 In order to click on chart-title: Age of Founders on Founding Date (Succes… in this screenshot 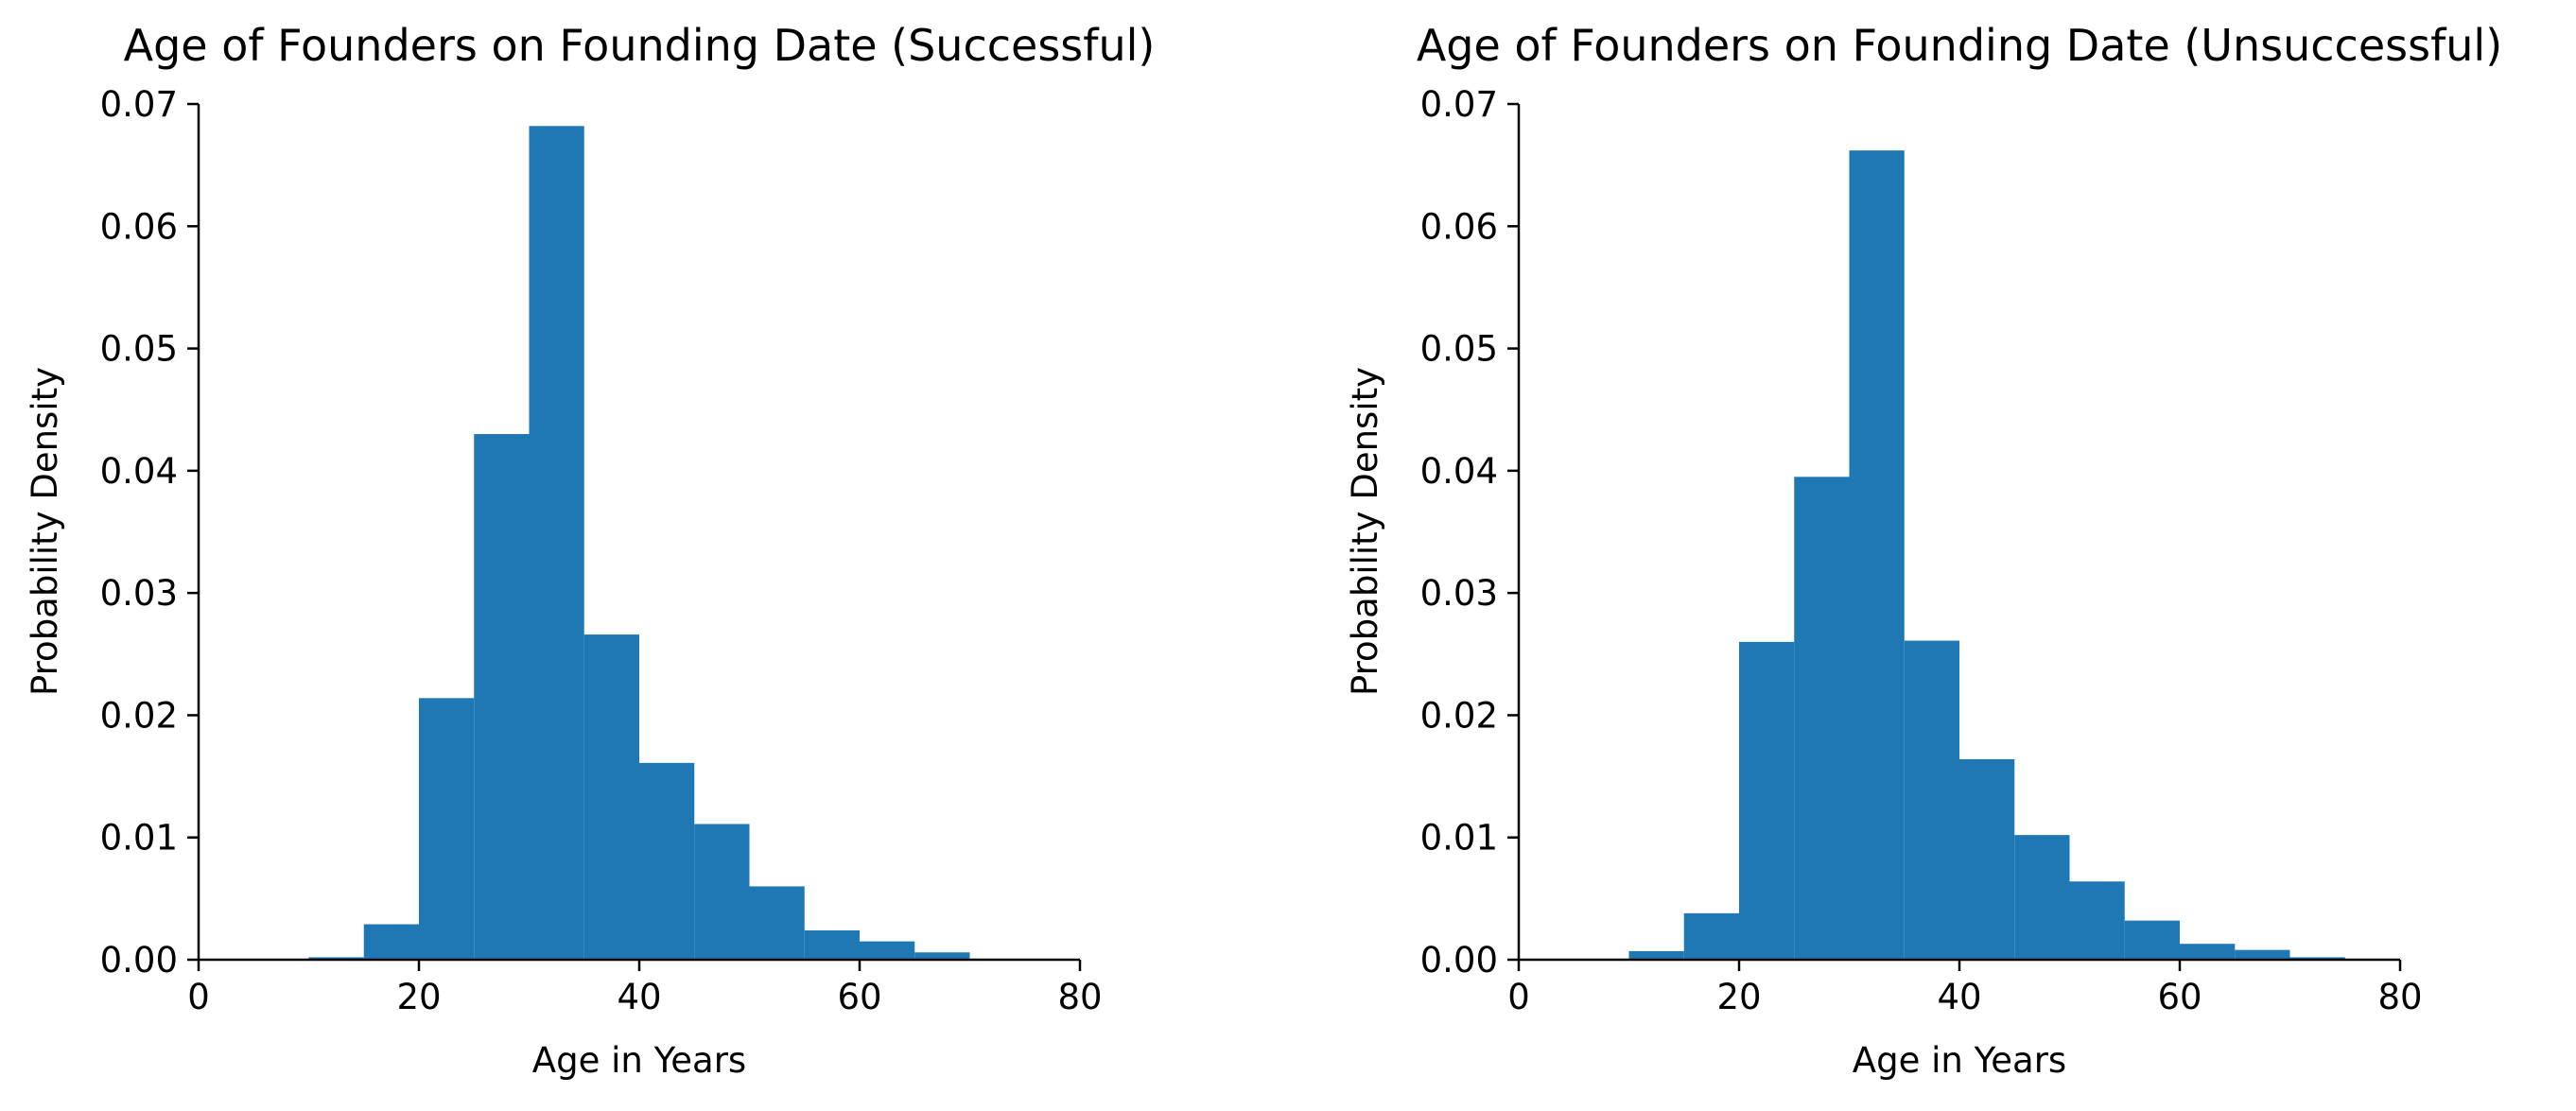, I will do `click(640, 45)`.